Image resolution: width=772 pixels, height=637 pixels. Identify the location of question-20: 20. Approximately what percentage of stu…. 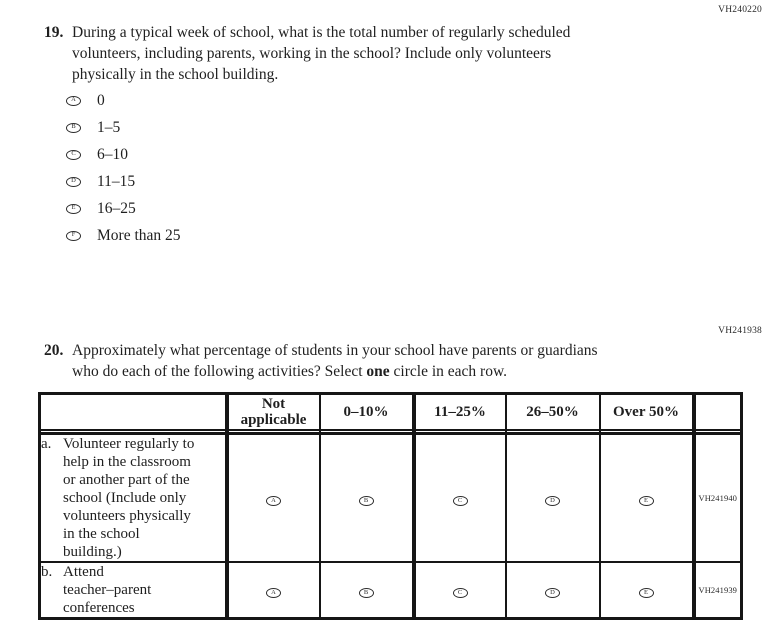
(321, 361).